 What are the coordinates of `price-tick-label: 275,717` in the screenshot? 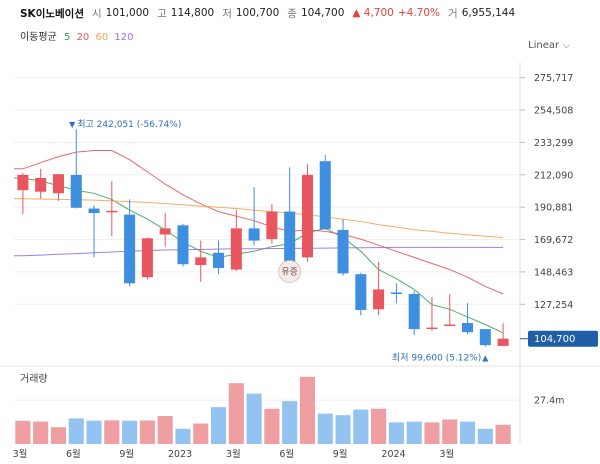 It's located at (553, 78).